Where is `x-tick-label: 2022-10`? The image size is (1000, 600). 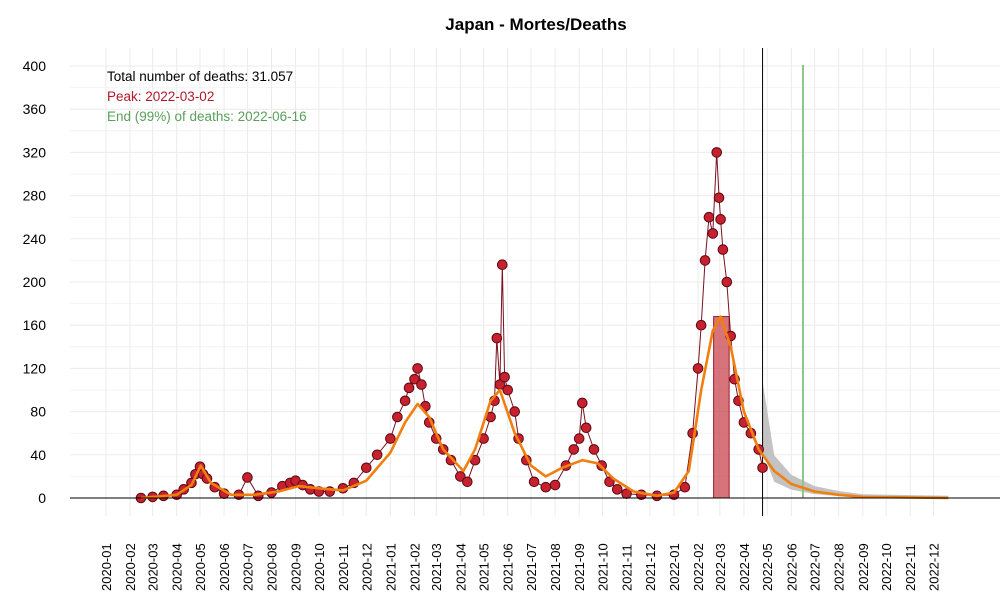 x-tick-label: 2022-10 is located at coordinates (886, 567).